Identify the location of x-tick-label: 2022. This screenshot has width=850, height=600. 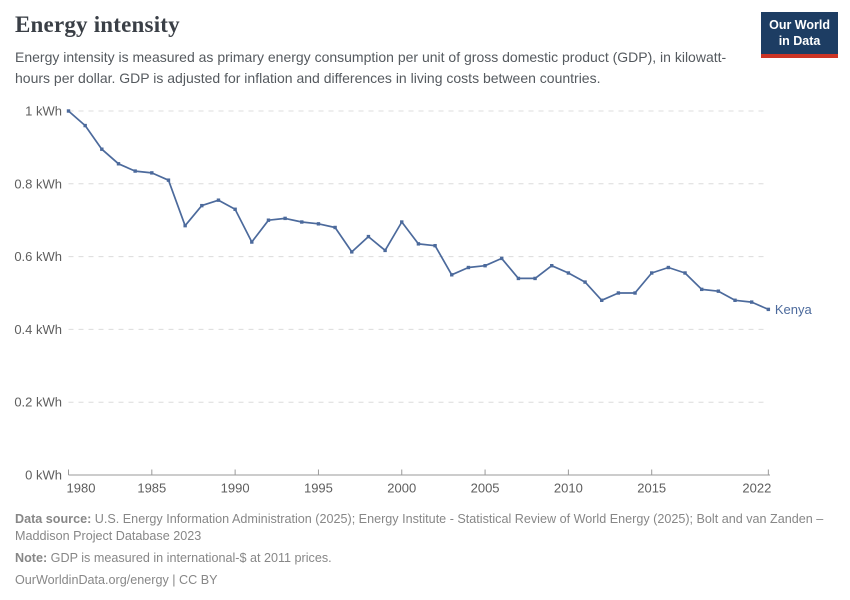
(756, 488).